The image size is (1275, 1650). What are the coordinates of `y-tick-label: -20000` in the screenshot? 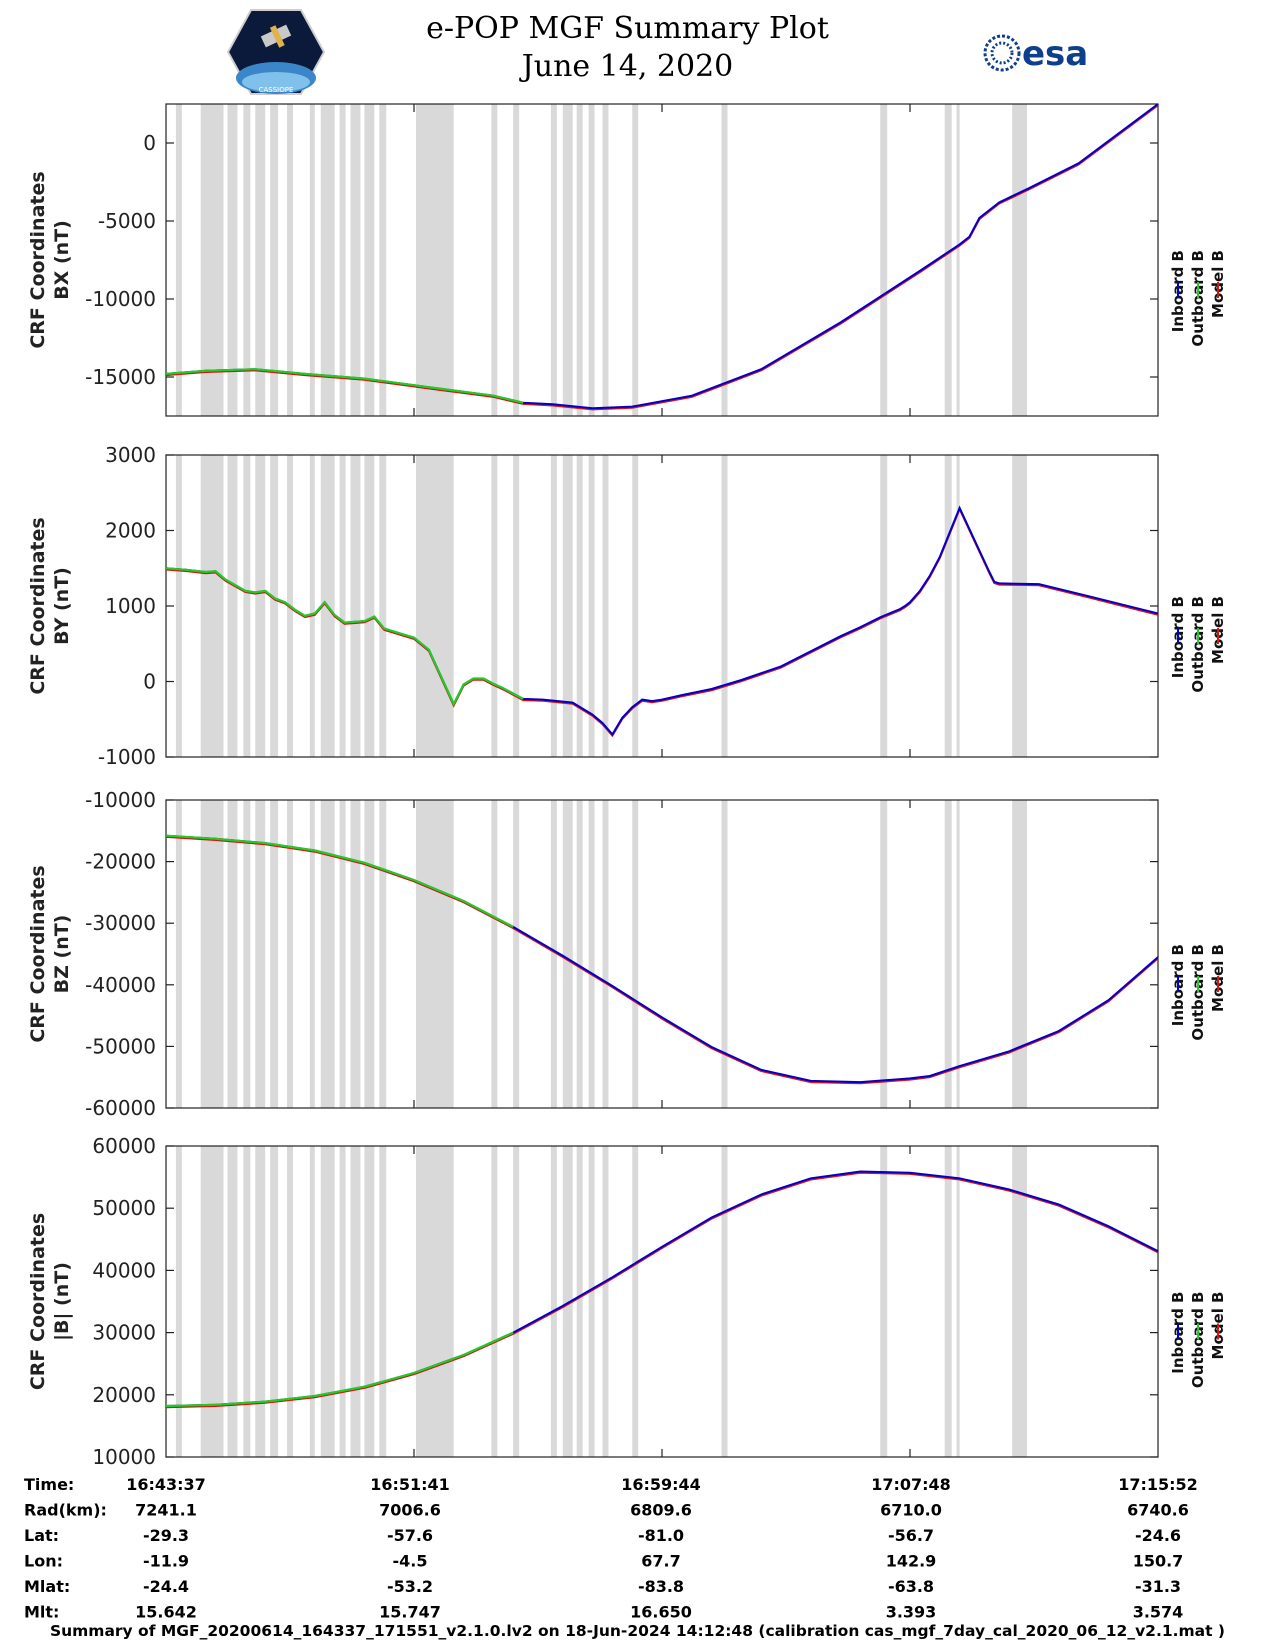 It's located at (120, 862).